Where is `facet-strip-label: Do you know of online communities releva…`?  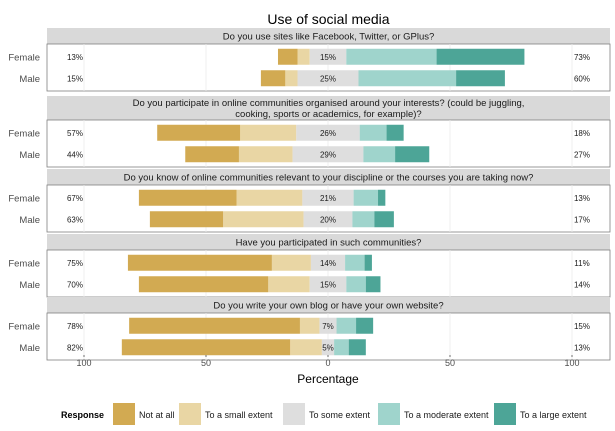 facet-strip-label: Do you know of online communities releva… is located at coordinates (329, 178).